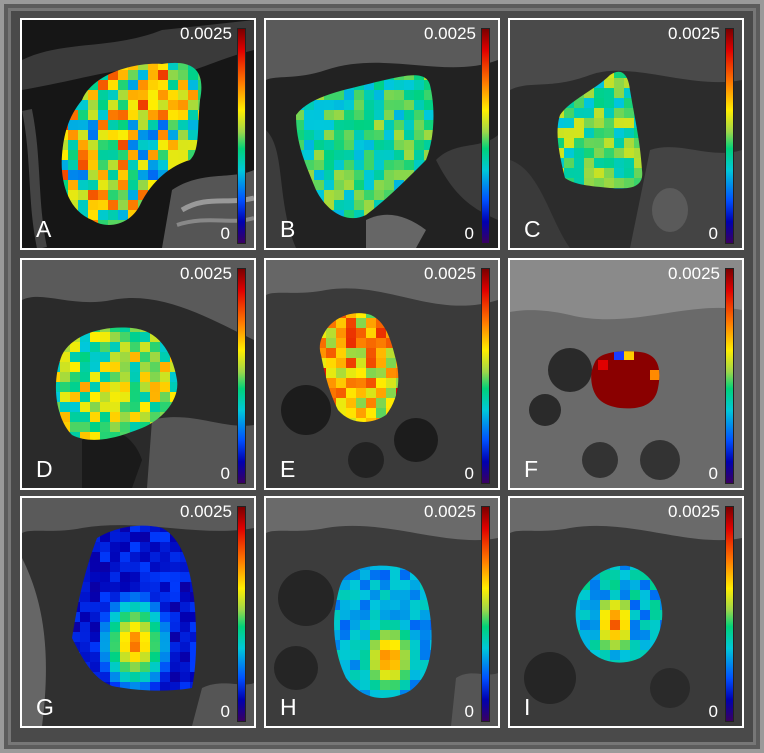  I want to click on panel-letter: B, so click(288, 229).